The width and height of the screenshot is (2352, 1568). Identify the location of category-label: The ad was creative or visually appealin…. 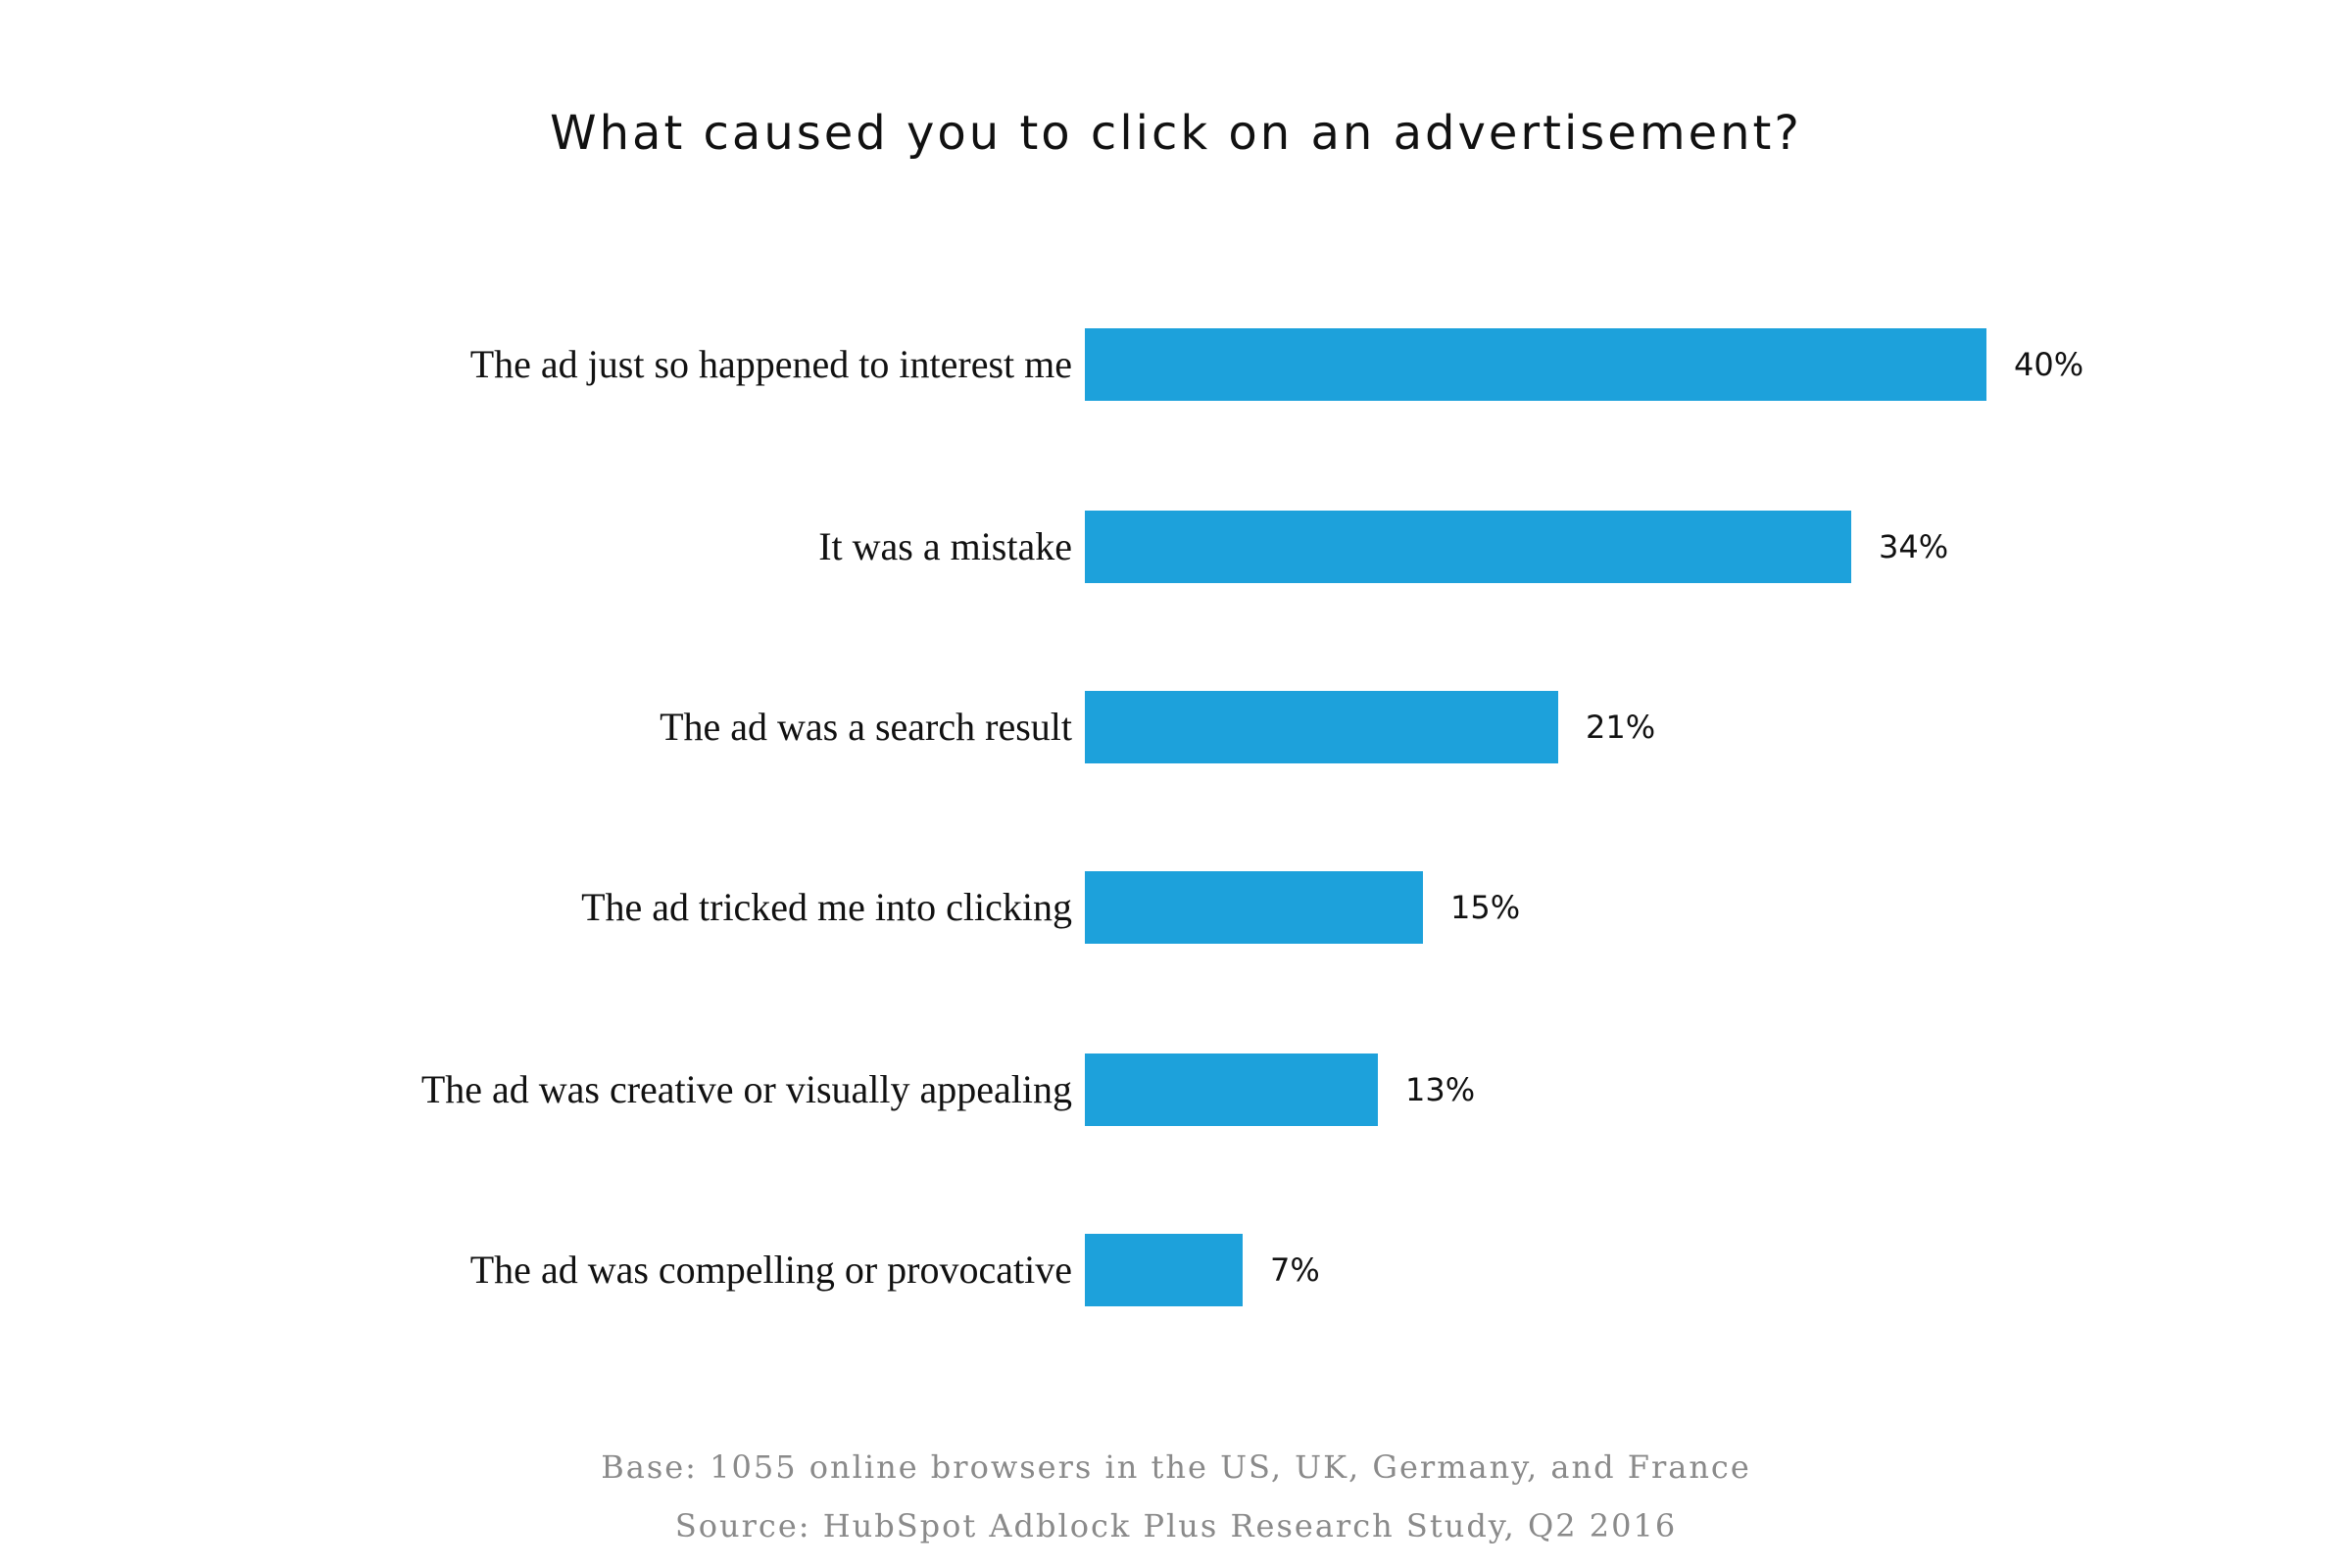
(746, 1089).